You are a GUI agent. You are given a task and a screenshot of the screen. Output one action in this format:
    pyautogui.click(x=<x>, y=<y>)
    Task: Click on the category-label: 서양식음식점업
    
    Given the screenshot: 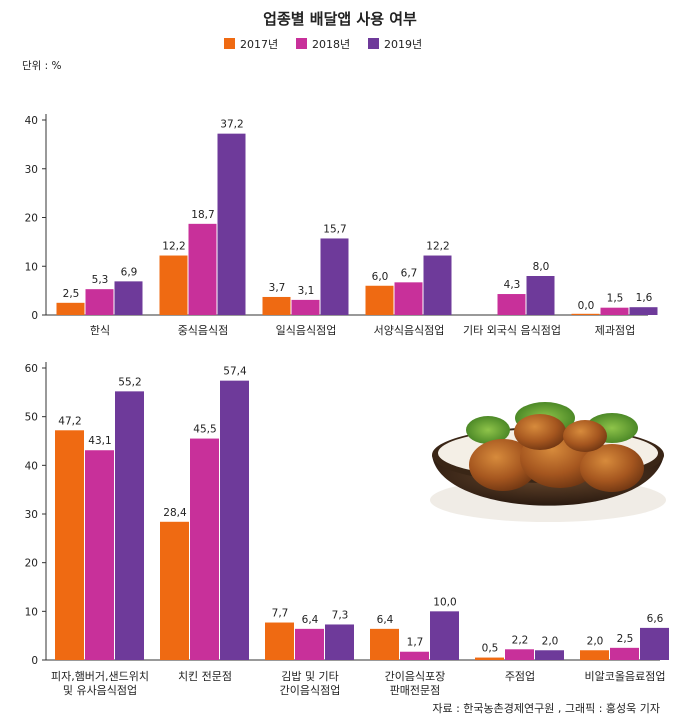 What is the action you would take?
    pyautogui.click(x=409, y=330)
    